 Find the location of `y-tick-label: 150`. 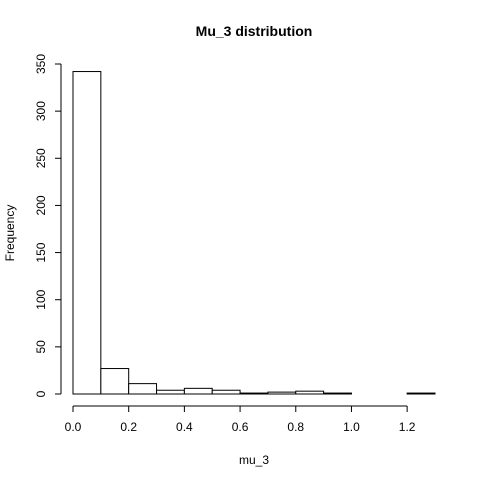

y-tick-label: 150 is located at coordinates (41, 252).